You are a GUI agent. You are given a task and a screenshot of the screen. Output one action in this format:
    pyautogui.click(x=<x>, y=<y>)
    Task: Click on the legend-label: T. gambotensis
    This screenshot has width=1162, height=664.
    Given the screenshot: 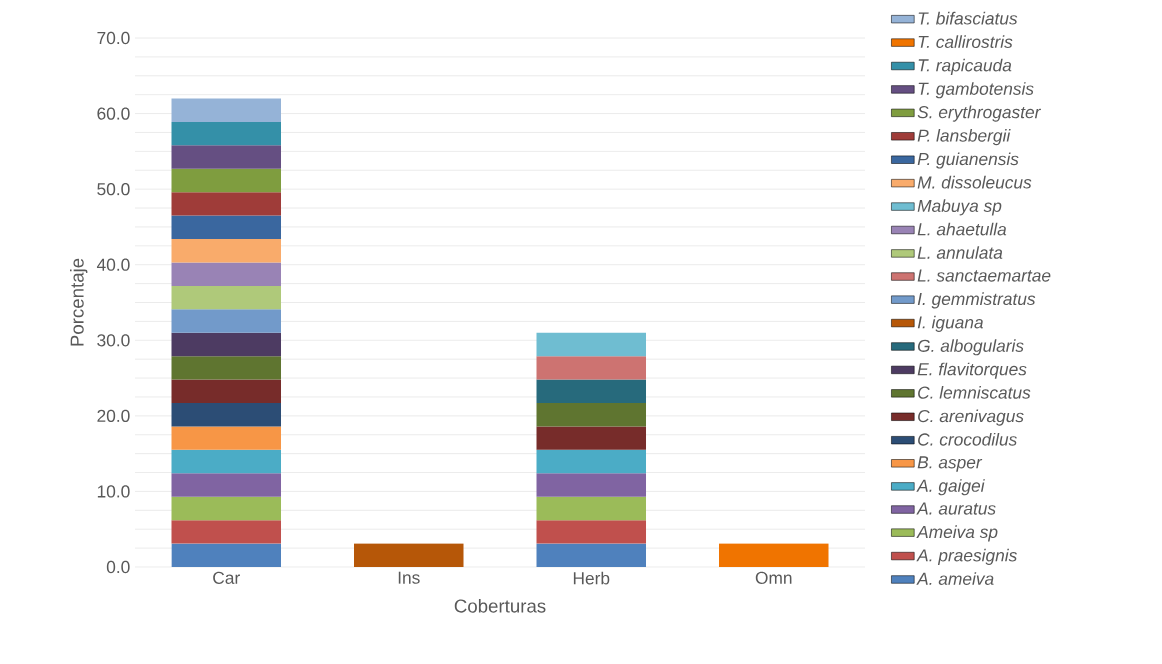 What is the action you would take?
    pyautogui.click(x=976, y=90)
    